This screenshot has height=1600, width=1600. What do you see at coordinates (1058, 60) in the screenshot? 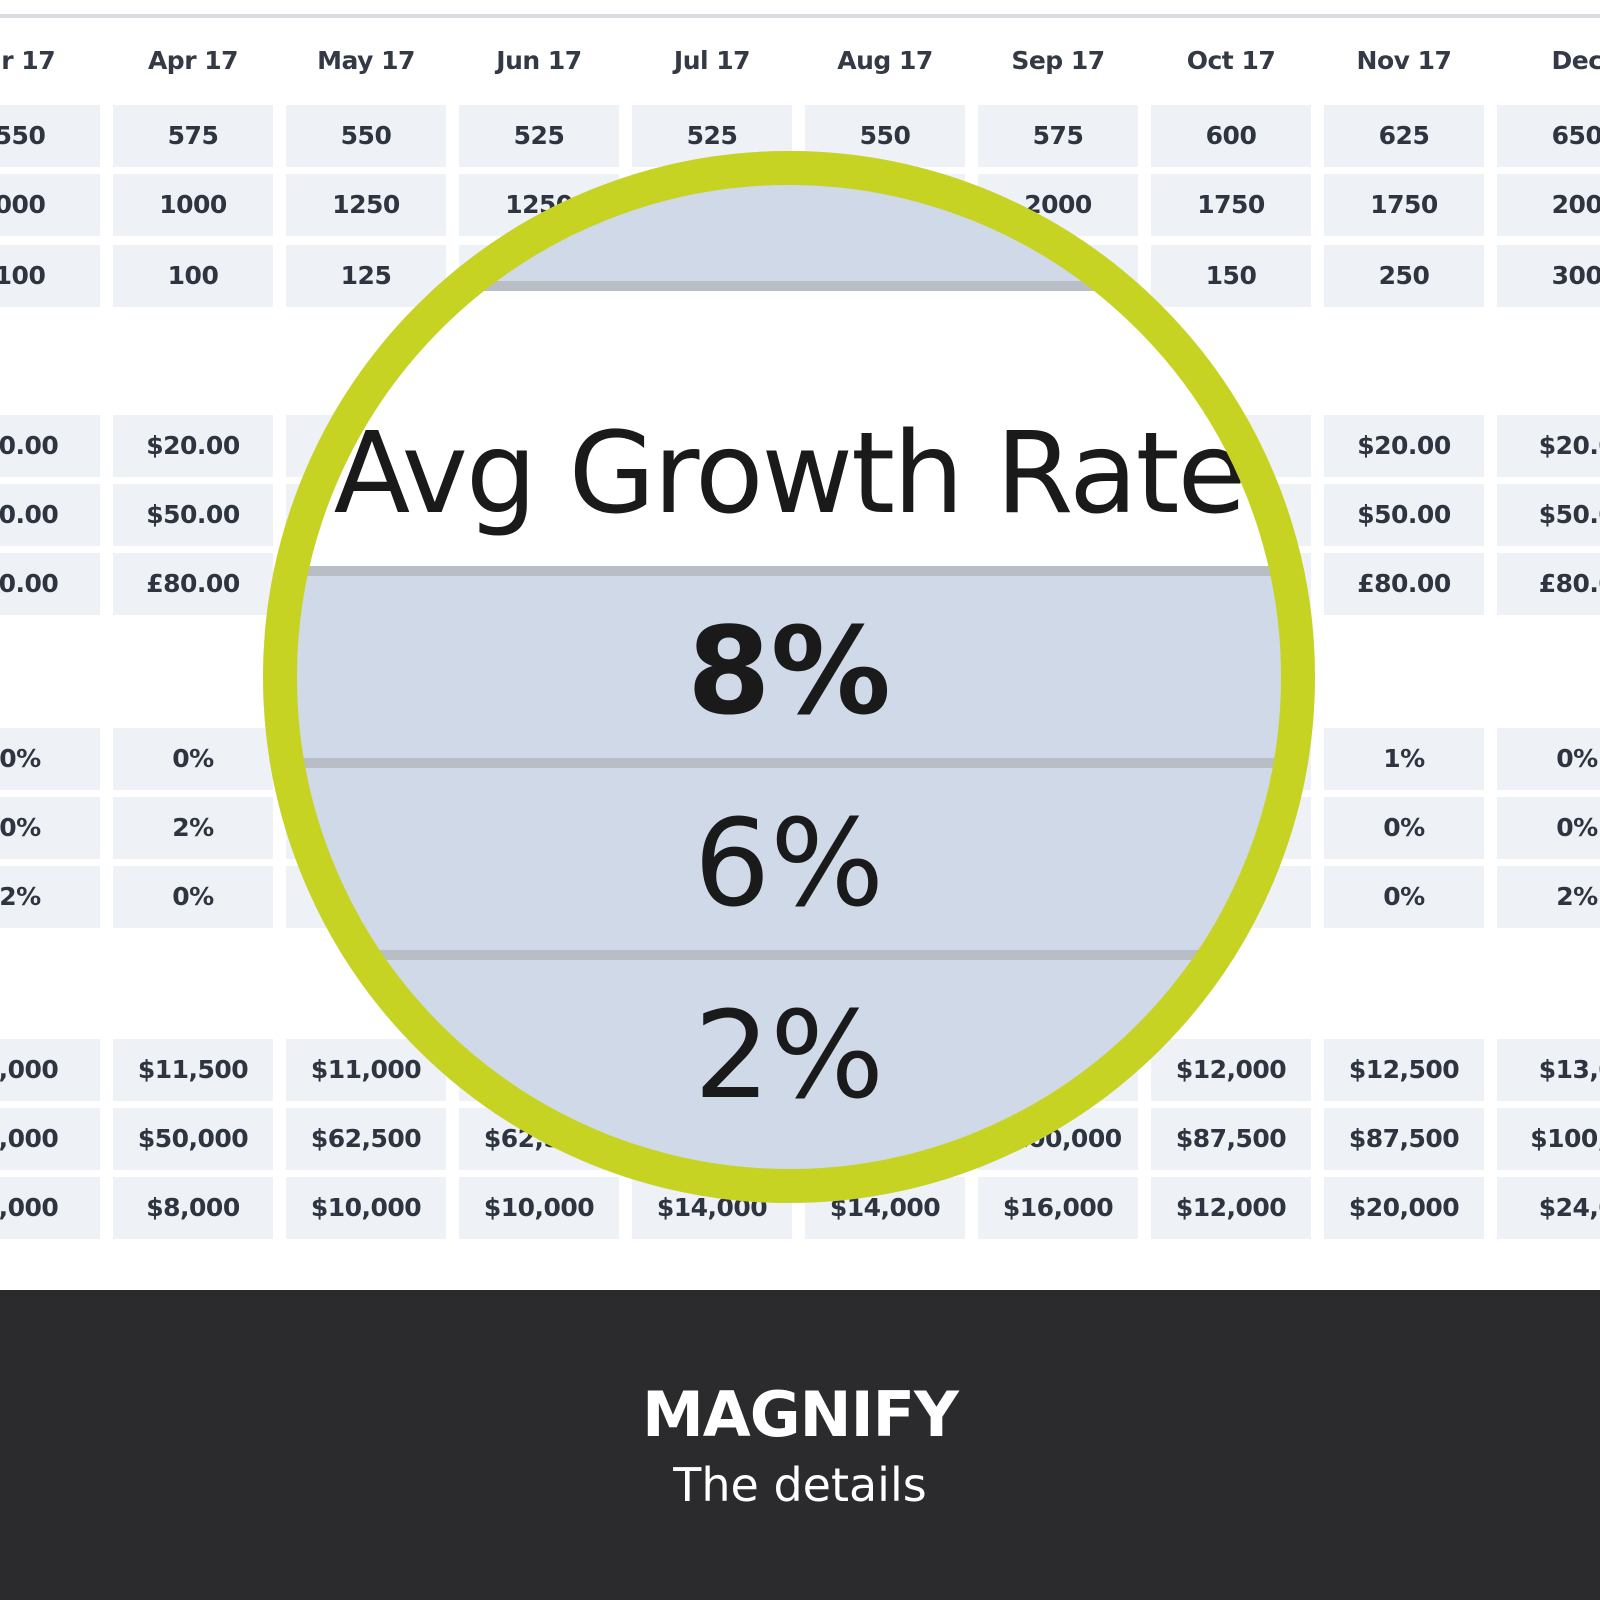
I see `column-header: Sep 17` at bounding box center [1058, 60].